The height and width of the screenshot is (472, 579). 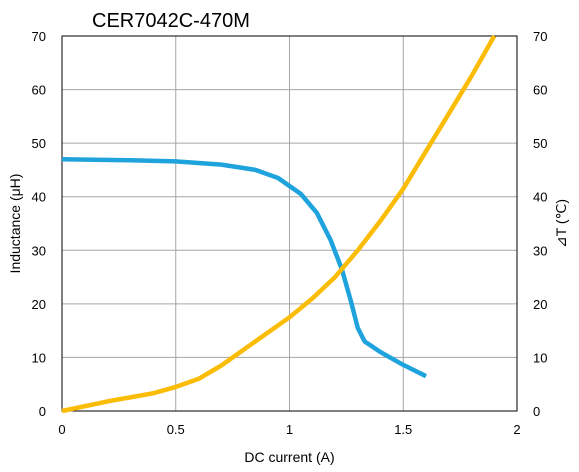 What do you see at coordinates (39, 304) in the screenshot?
I see `y-left-tick-label: 20` at bounding box center [39, 304].